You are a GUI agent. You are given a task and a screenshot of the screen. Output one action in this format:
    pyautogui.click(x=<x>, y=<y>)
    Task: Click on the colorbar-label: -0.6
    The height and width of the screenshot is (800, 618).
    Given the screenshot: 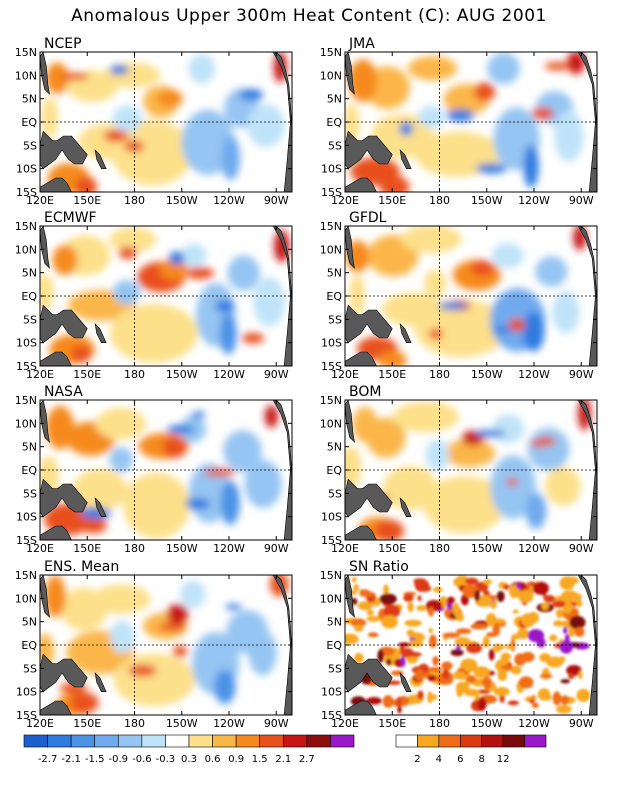 What is the action you would take?
    pyautogui.click(x=142, y=759)
    